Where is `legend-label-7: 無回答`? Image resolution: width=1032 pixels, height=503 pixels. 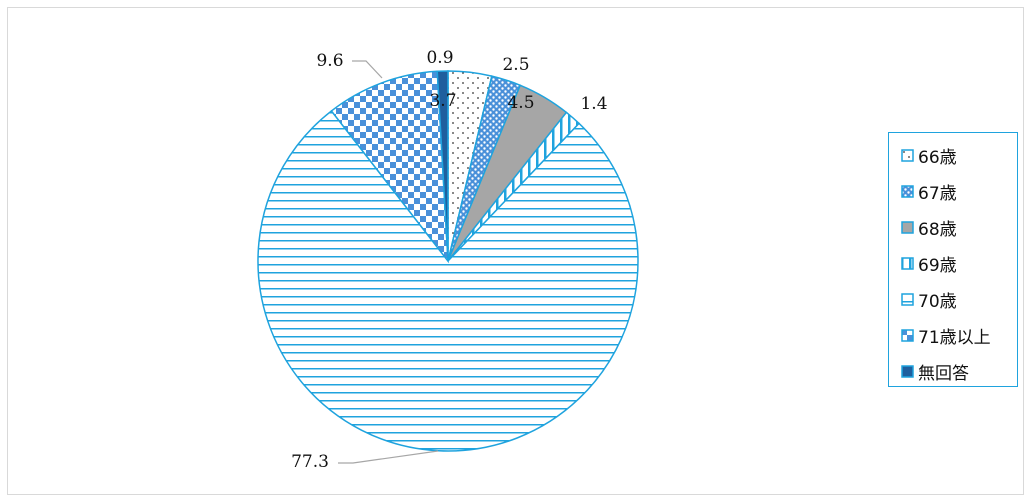 legend-label-7: 無回答 is located at coordinates (943, 373).